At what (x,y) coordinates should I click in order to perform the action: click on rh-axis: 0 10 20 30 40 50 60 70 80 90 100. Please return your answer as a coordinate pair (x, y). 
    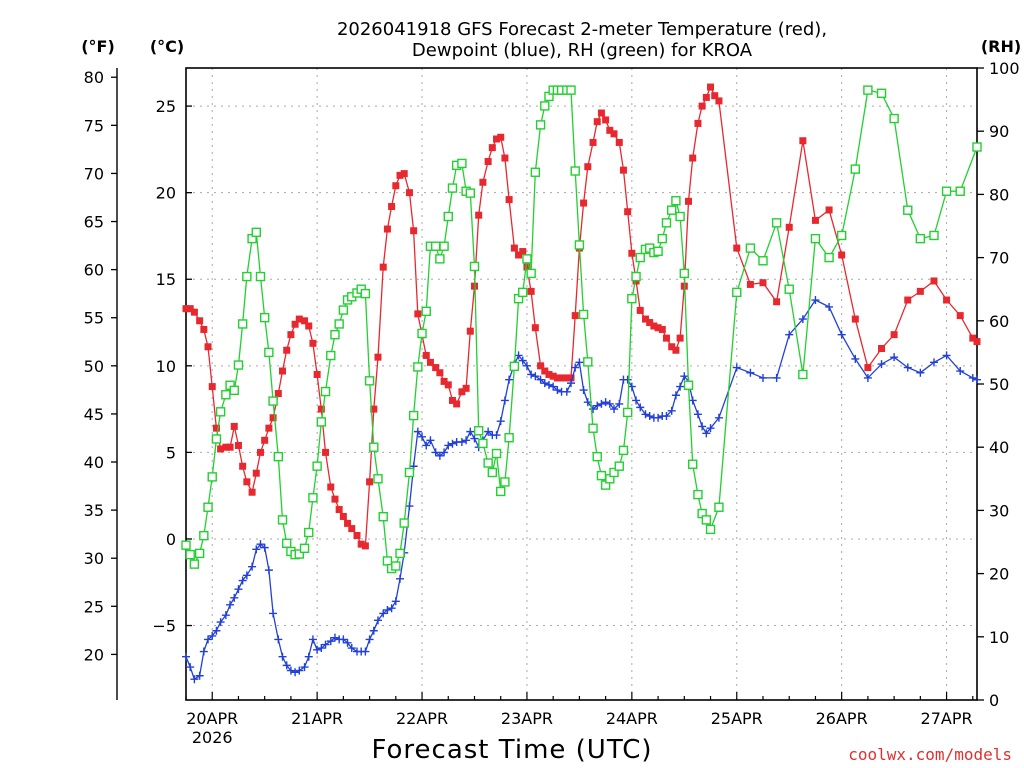
    Looking at the image, I should click on (998, 384).